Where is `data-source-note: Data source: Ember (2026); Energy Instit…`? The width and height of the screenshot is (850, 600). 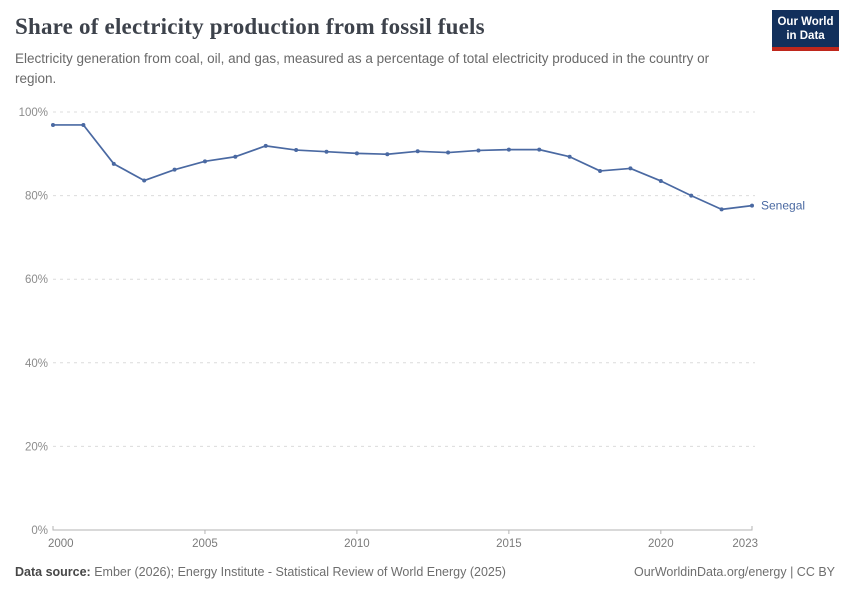 data-source-note: Data source: Ember (2026); Energy Instit… is located at coordinates (260, 572).